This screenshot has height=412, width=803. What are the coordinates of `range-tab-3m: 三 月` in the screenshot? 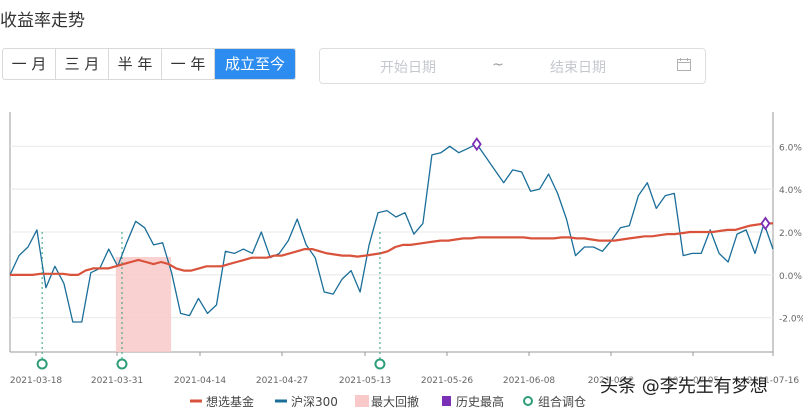 It's located at (82, 64).